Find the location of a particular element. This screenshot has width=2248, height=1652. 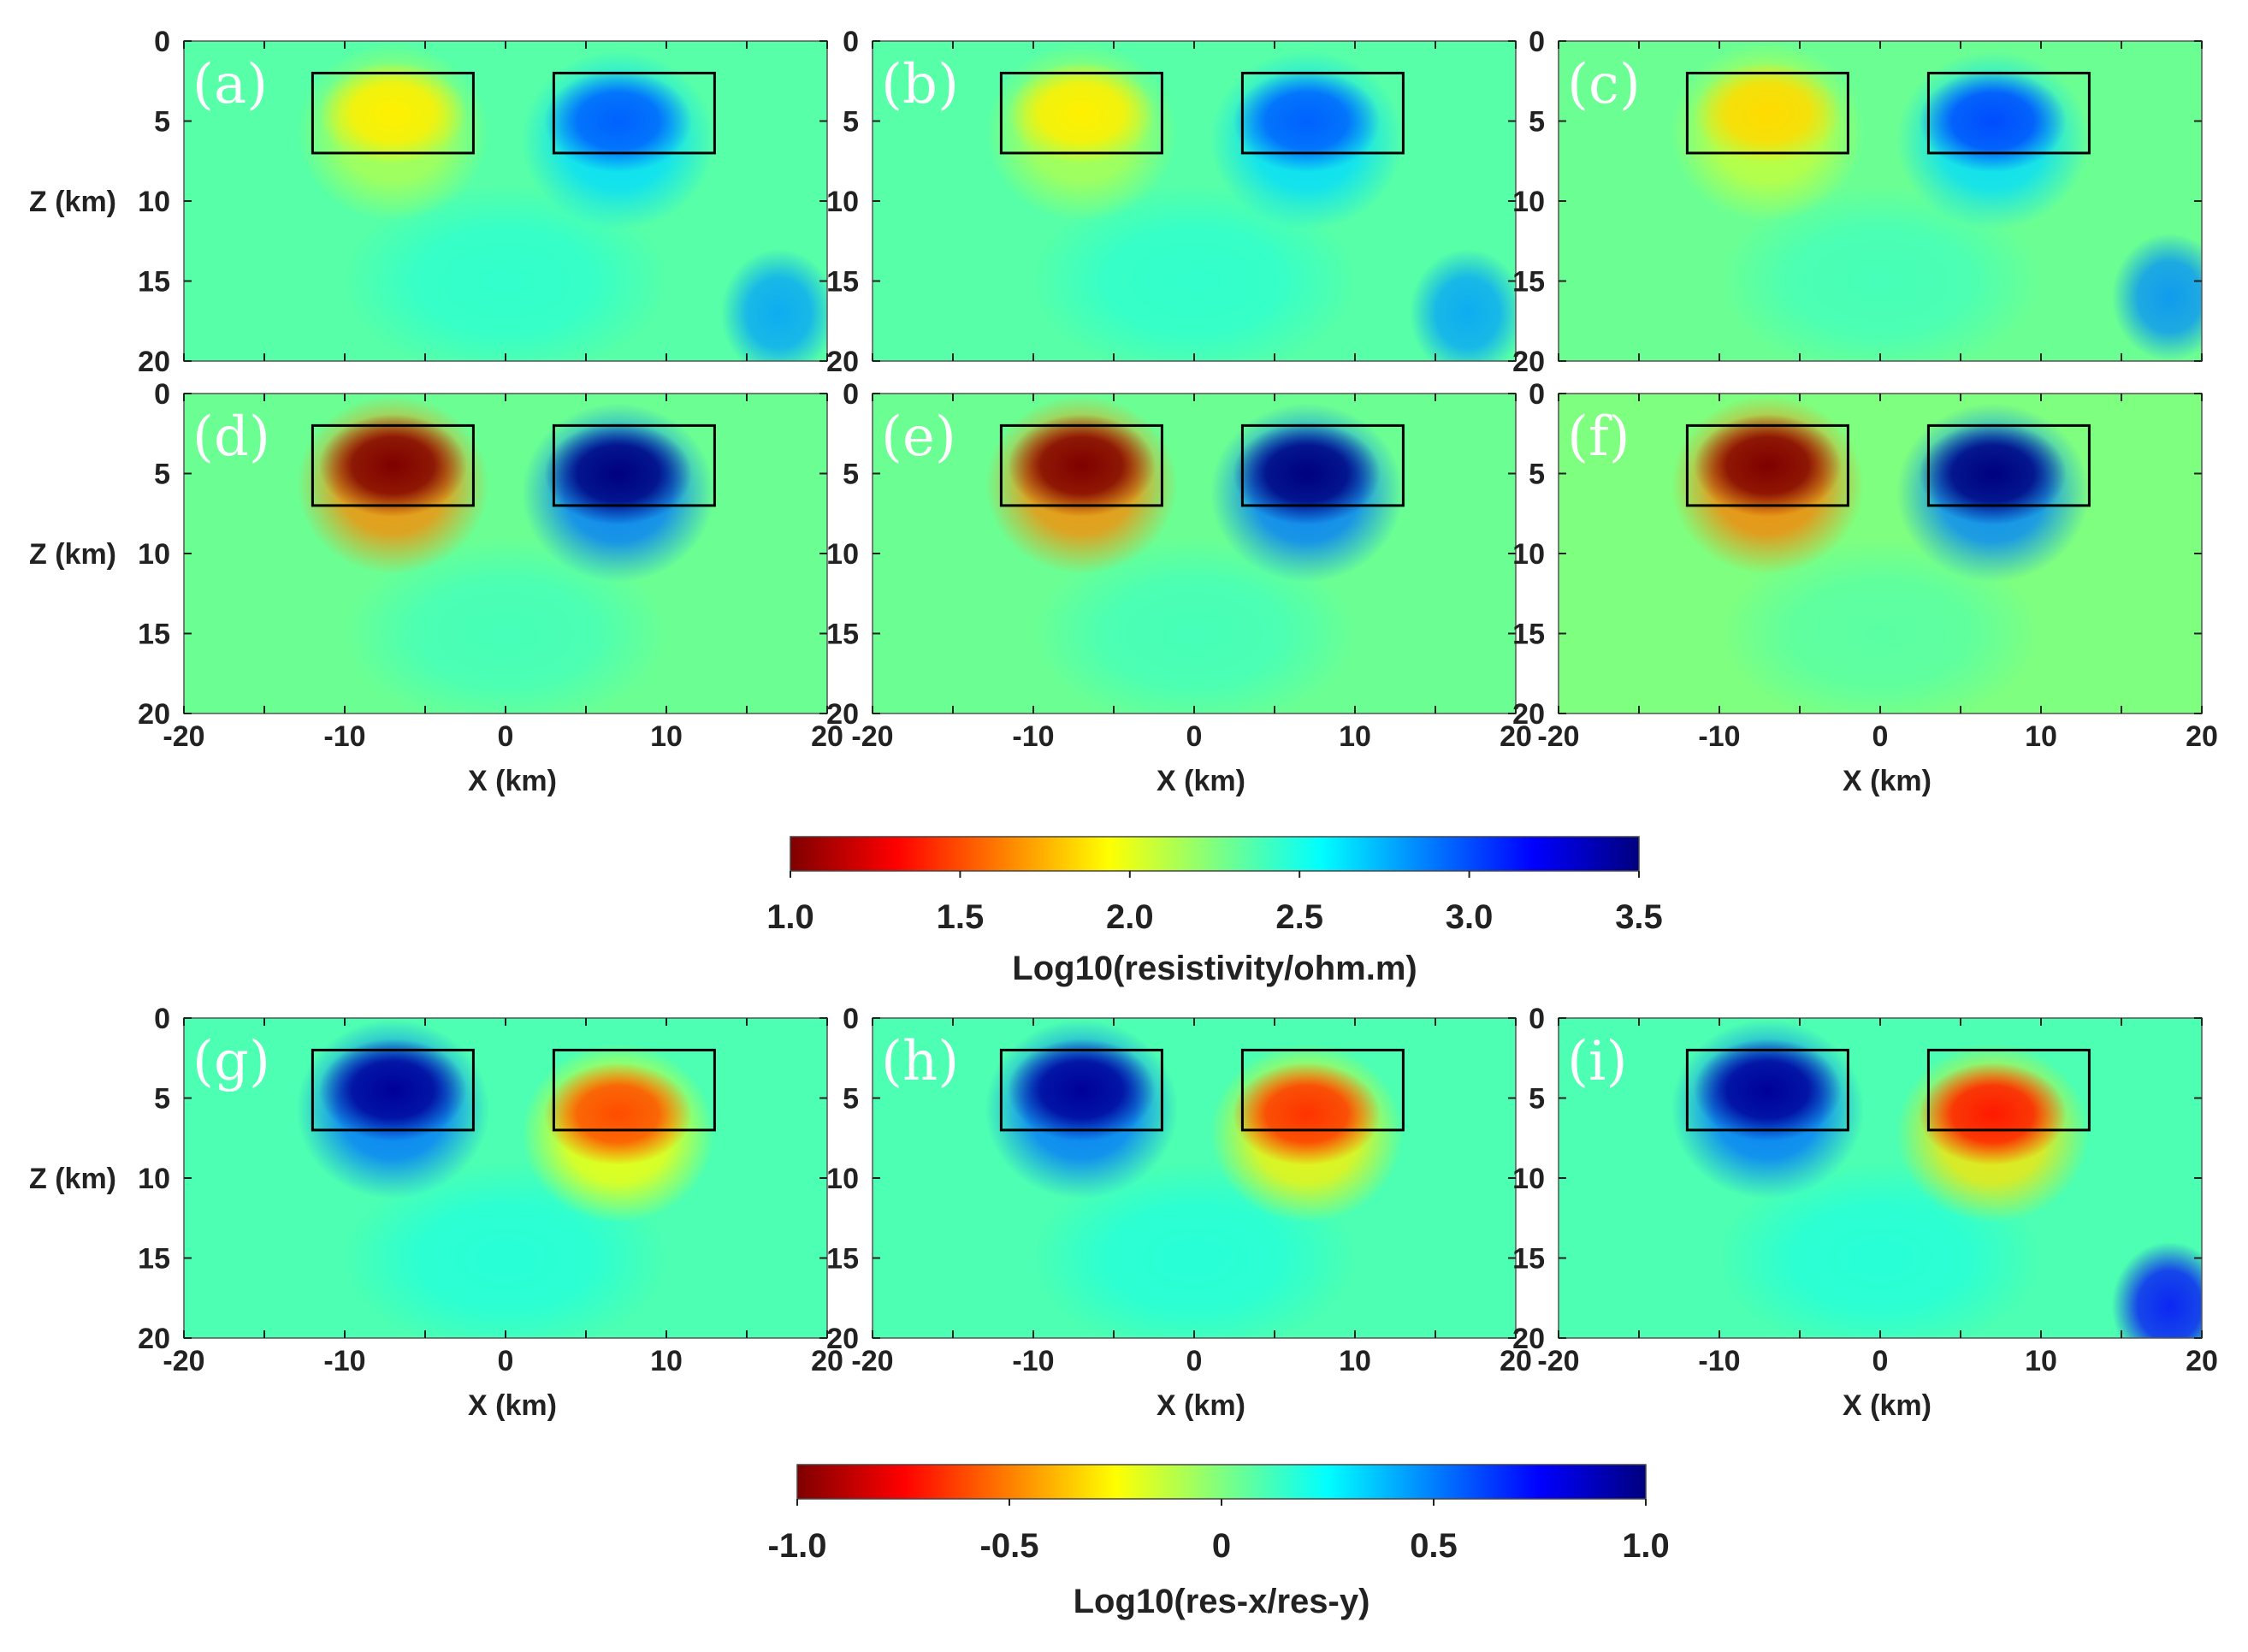

colorbar-tick-label: -1.0 is located at coordinates (797, 1546).